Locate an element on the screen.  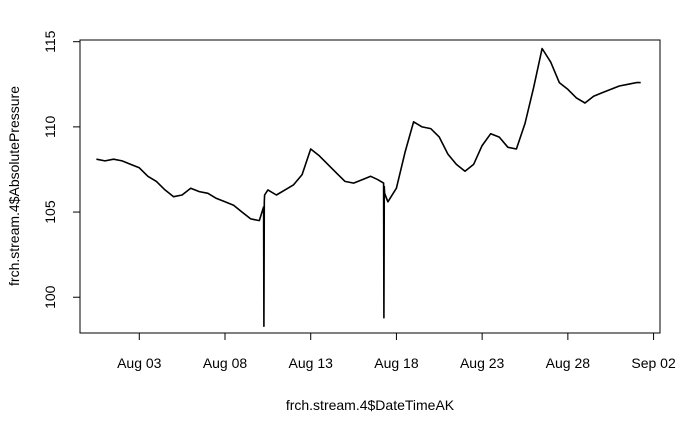
x-tick-label: Sep 02 is located at coordinates (653, 363).